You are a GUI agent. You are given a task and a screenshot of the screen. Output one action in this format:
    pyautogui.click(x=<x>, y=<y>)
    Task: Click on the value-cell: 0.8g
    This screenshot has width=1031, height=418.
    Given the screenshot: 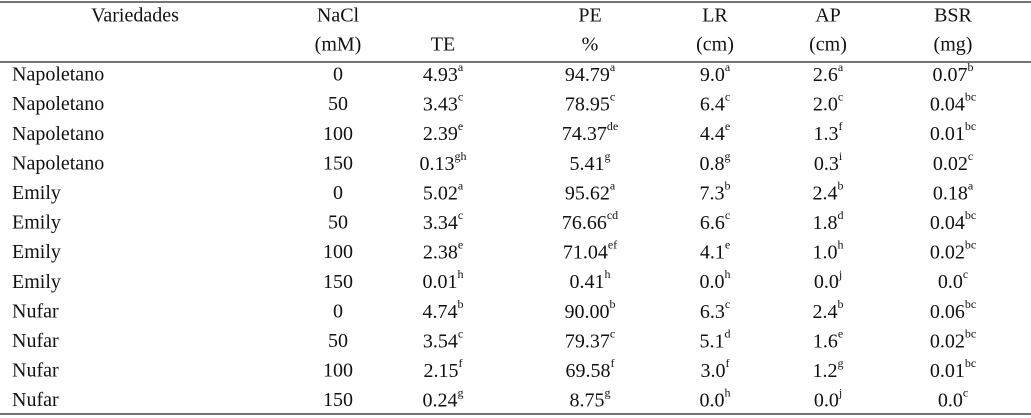 What is the action you would take?
    pyautogui.click(x=715, y=162)
    